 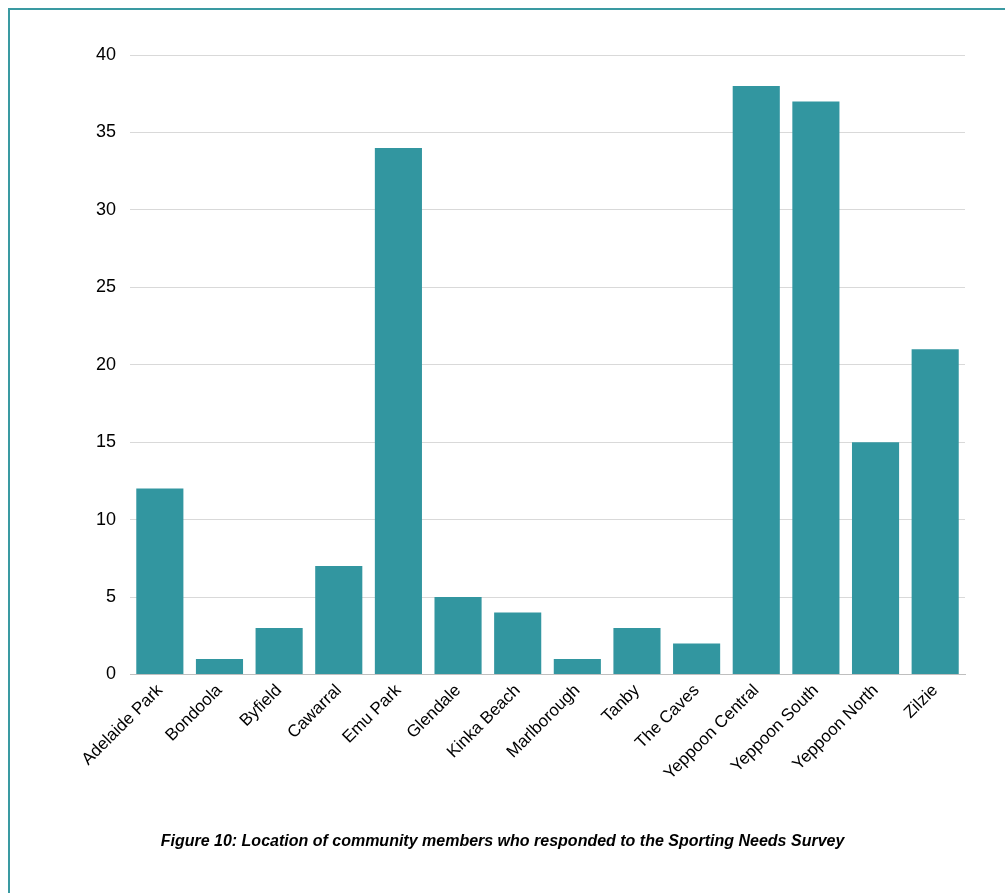 What do you see at coordinates (502, 841) in the screenshot?
I see `caption: Figure 10: Location of community members who responded to the Sporting Needs Survey` at bounding box center [502, 841].